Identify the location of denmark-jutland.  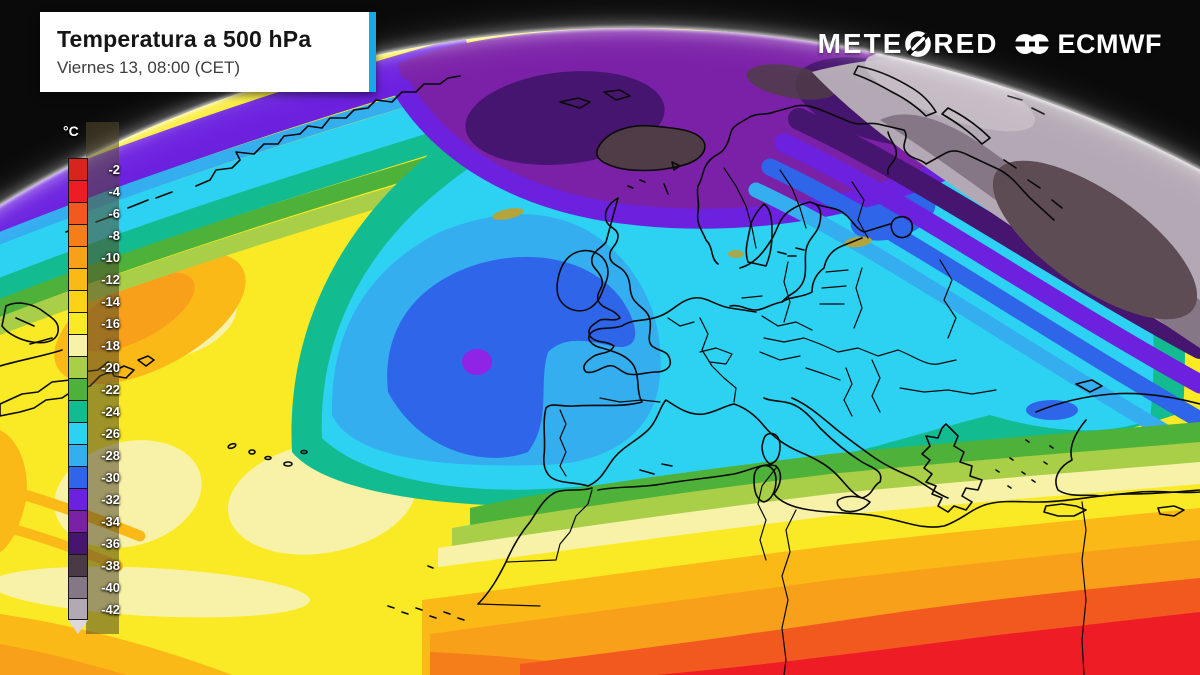
(759, 235).